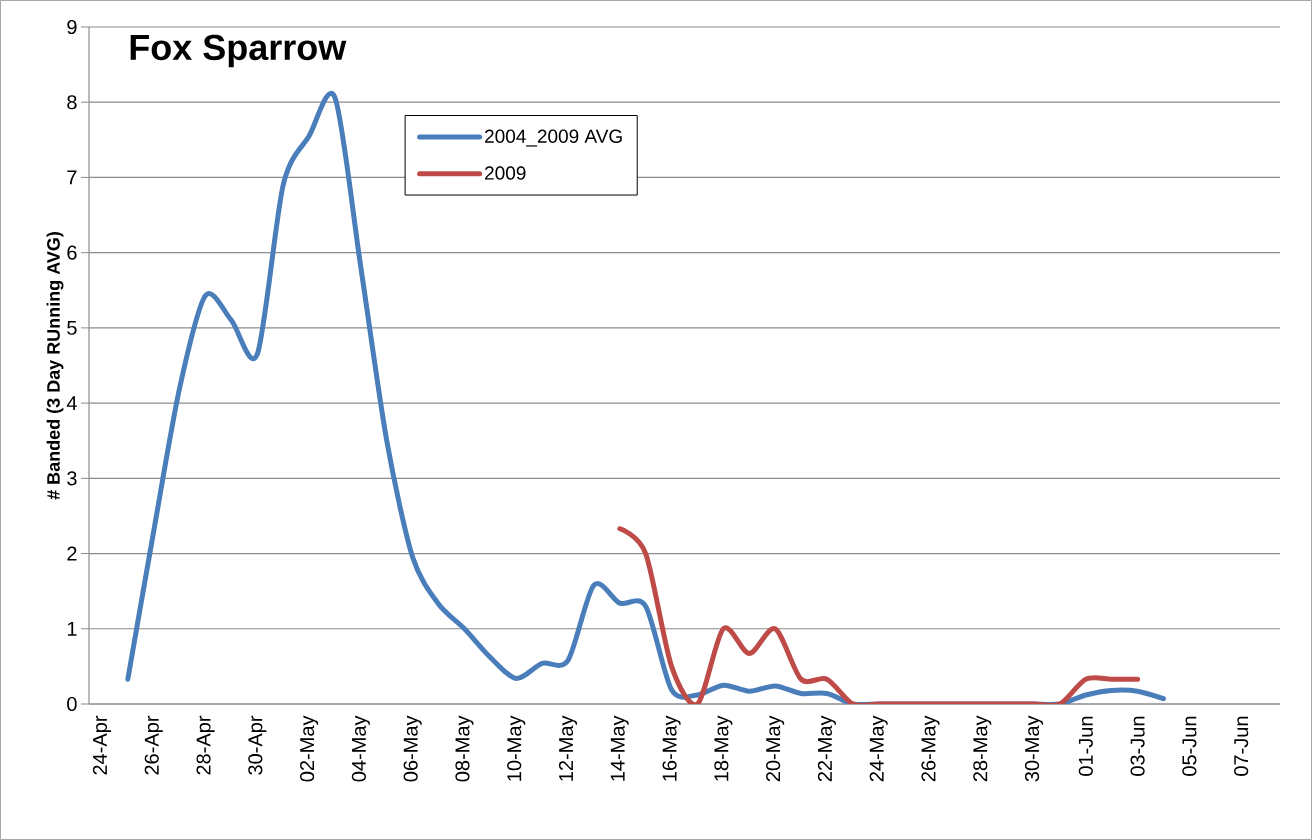 The width and height of the screenshot is (1312, 840). I want to click on legend-label: 2004_2009 AVG, so click(553, 138).